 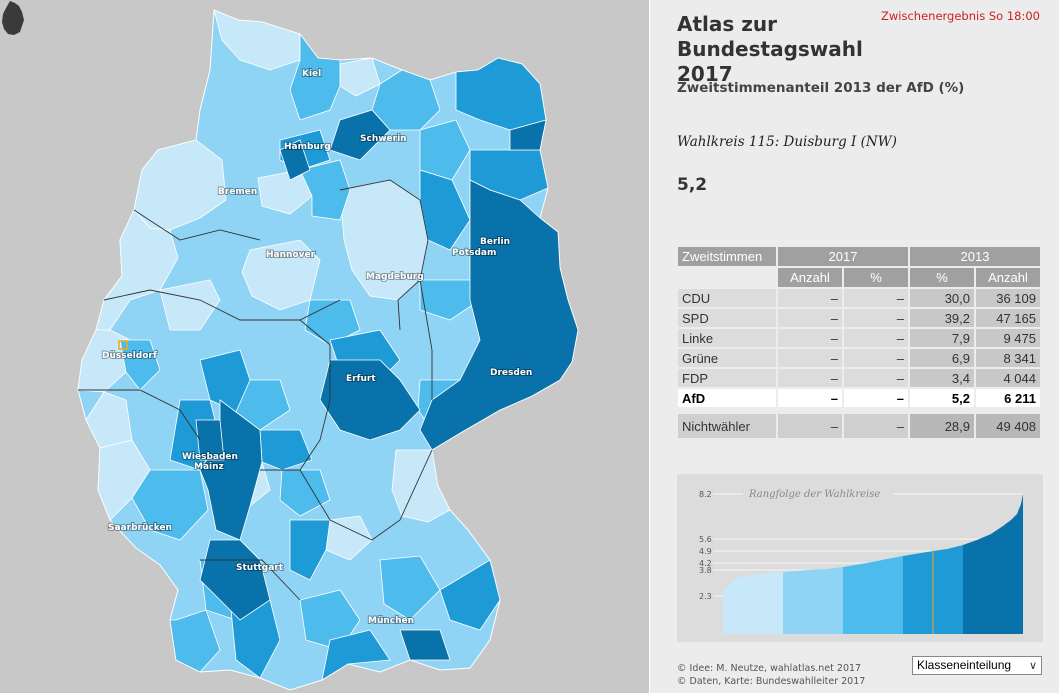 What do you see at coordinates (474, 253) in the screenshot?
I see `city-potsdam: Potsdam` at bounding box center [474, 253].